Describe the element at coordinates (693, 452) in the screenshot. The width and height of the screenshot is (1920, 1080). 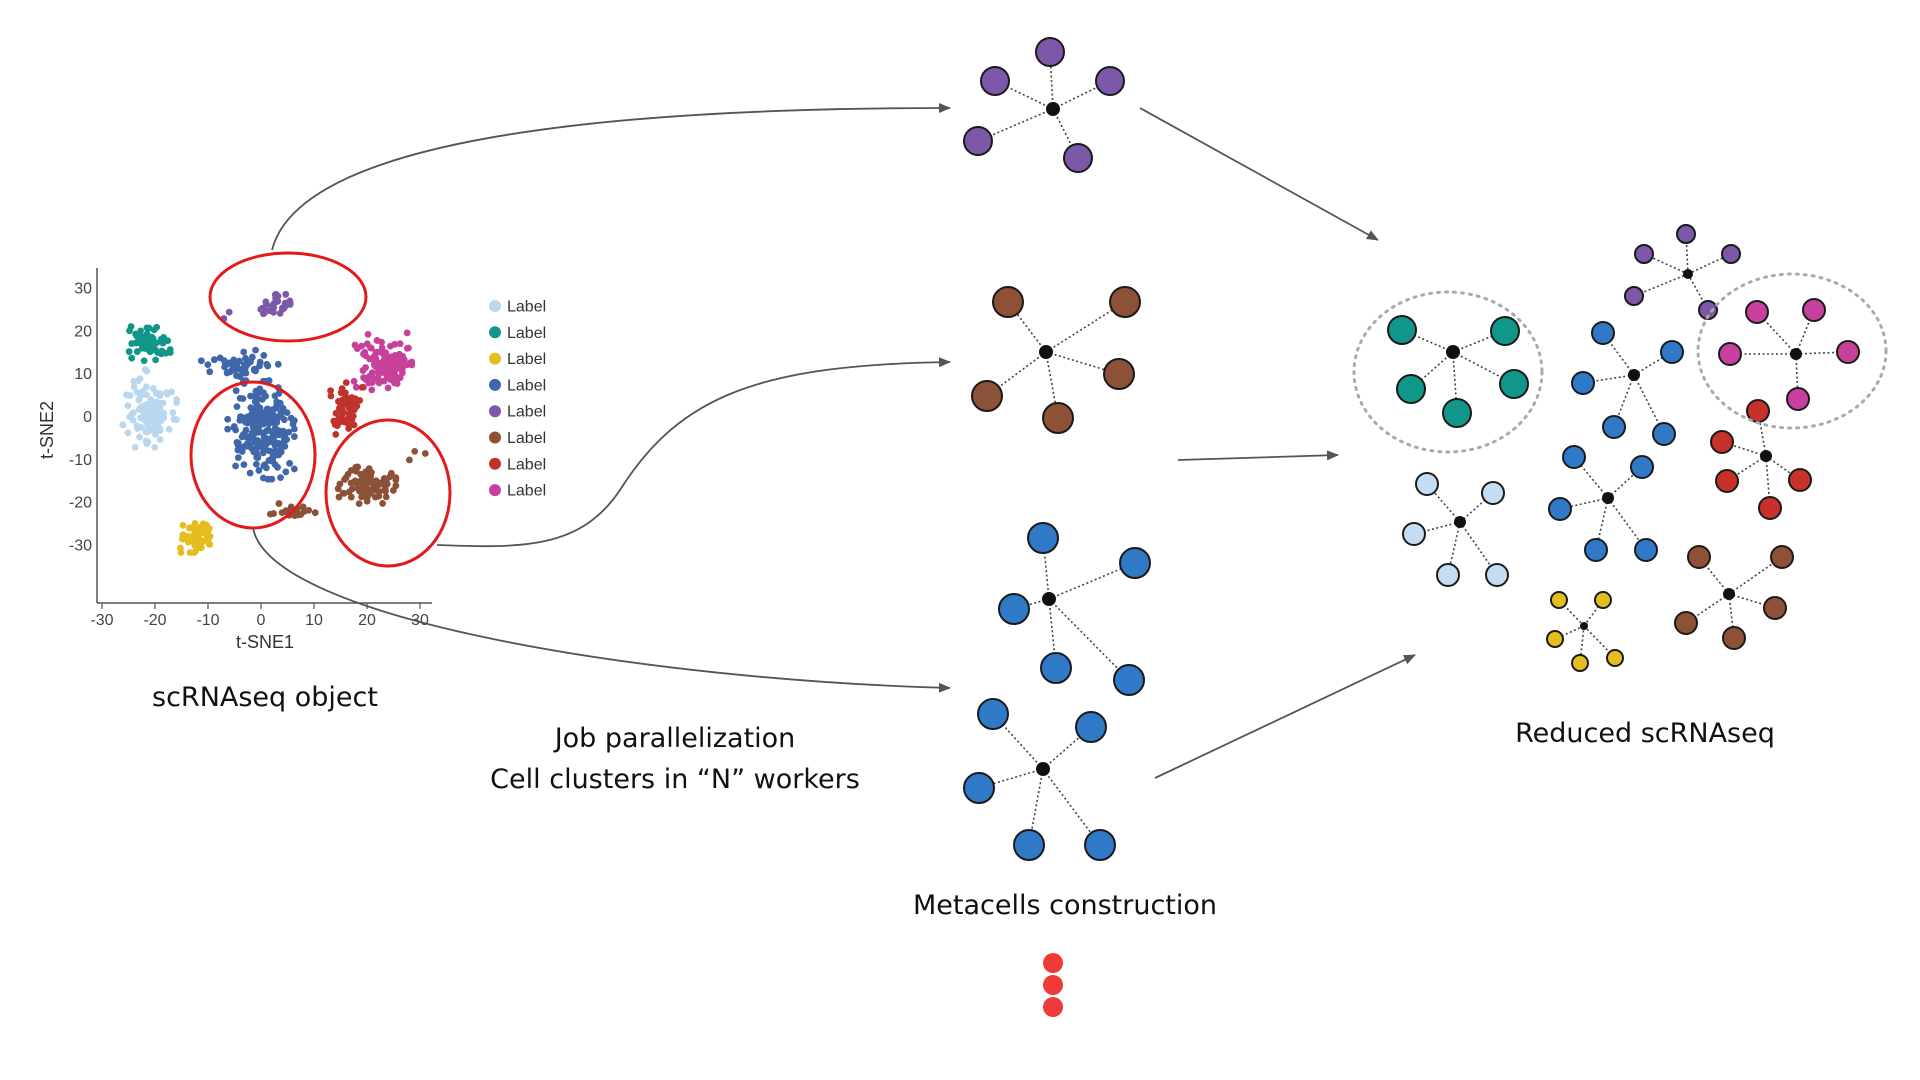
I see `arrow-to-brown-metacell` at that location.